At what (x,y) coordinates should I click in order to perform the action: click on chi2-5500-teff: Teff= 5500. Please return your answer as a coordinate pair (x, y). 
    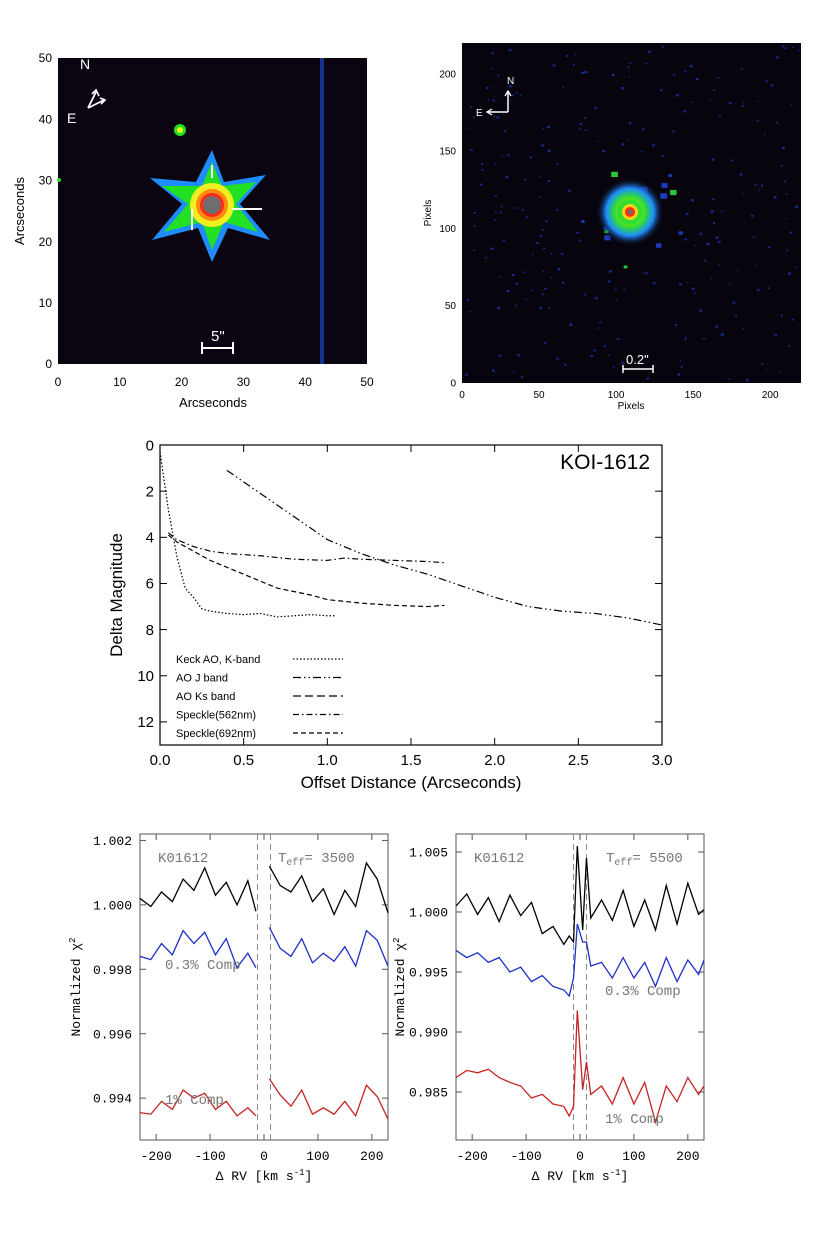
    Looking at the image, I should click on (644, 860).